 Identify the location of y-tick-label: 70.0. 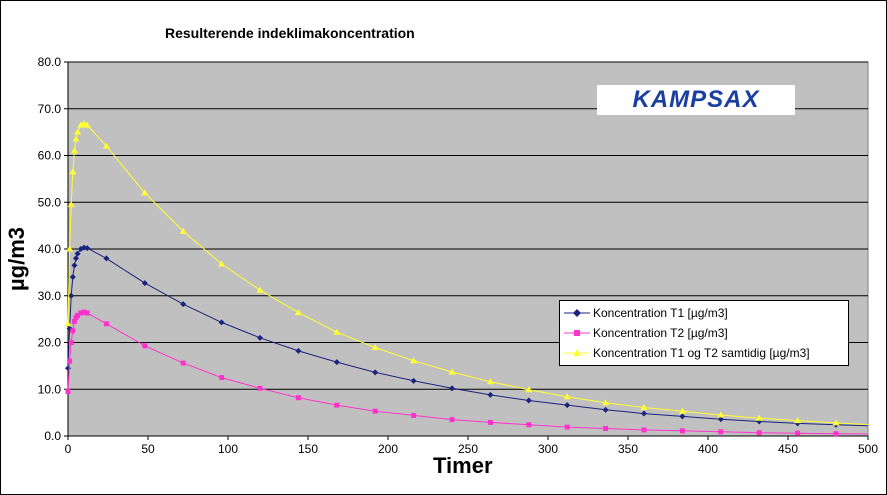
(50, 109).